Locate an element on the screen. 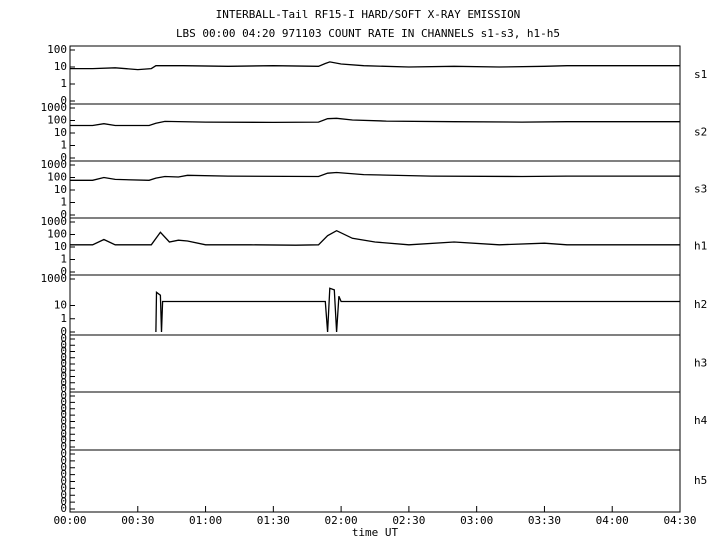  x-tick-label: 04:00 is located at coordinates (612, 520).